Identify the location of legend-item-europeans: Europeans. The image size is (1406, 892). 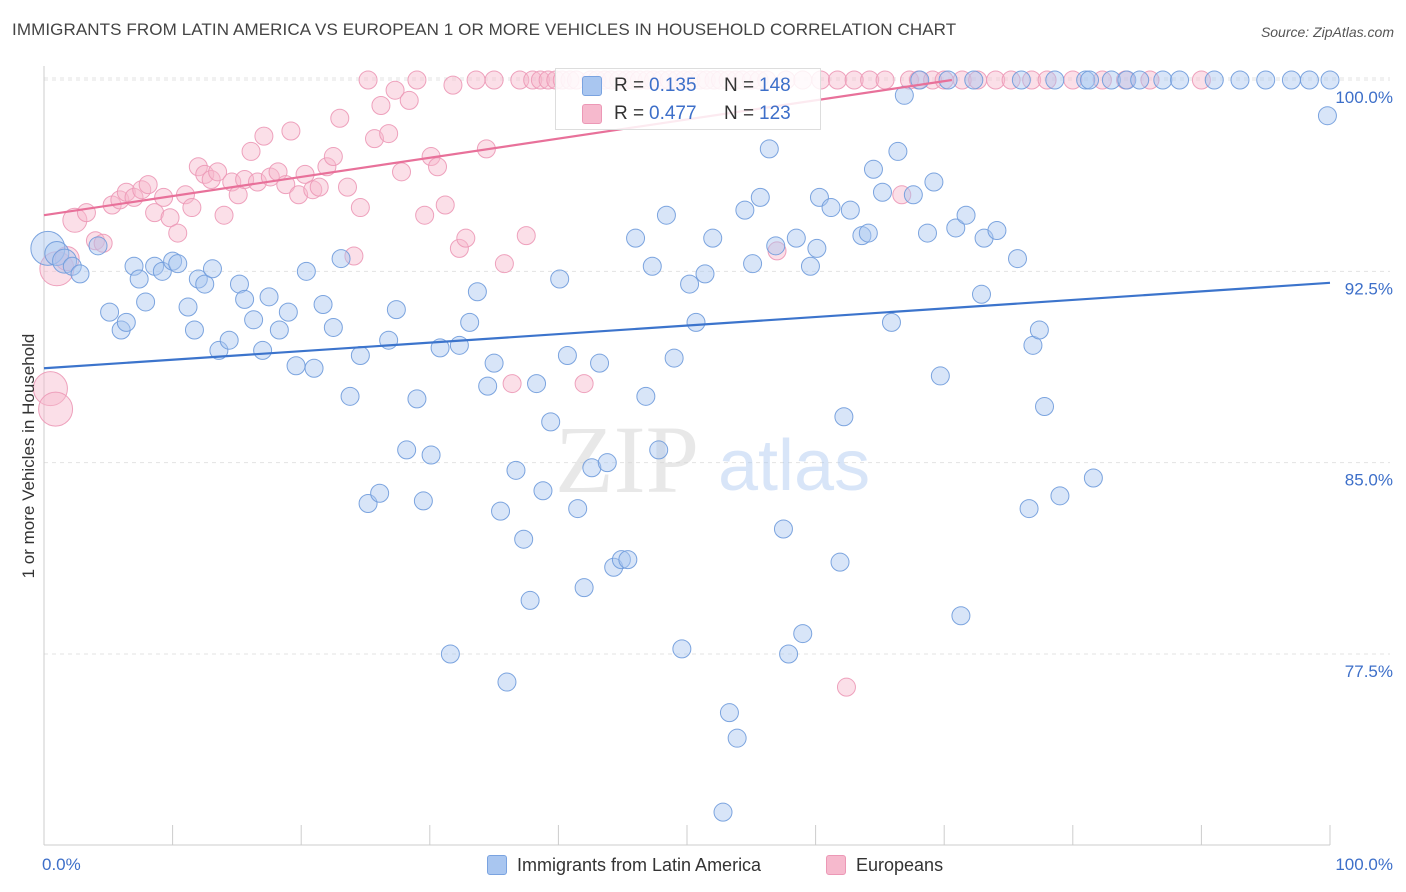
(884, 865).